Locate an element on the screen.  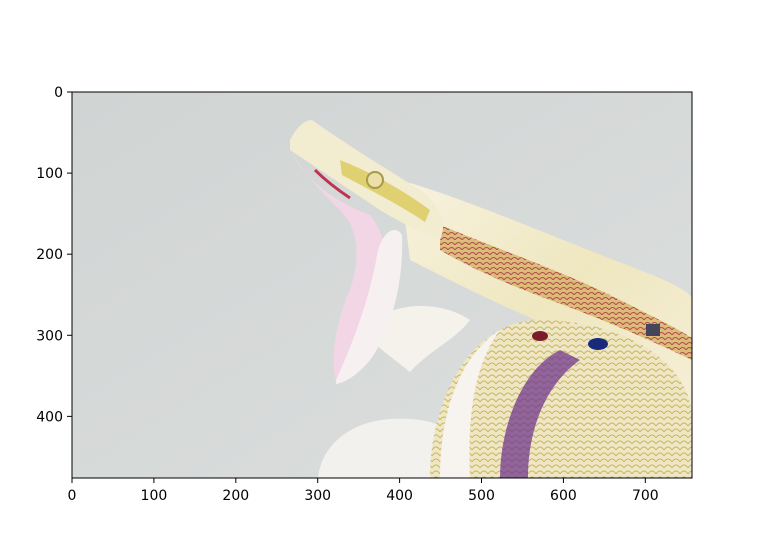
x-tick-label: 600 is located at coordinates (563, 496).